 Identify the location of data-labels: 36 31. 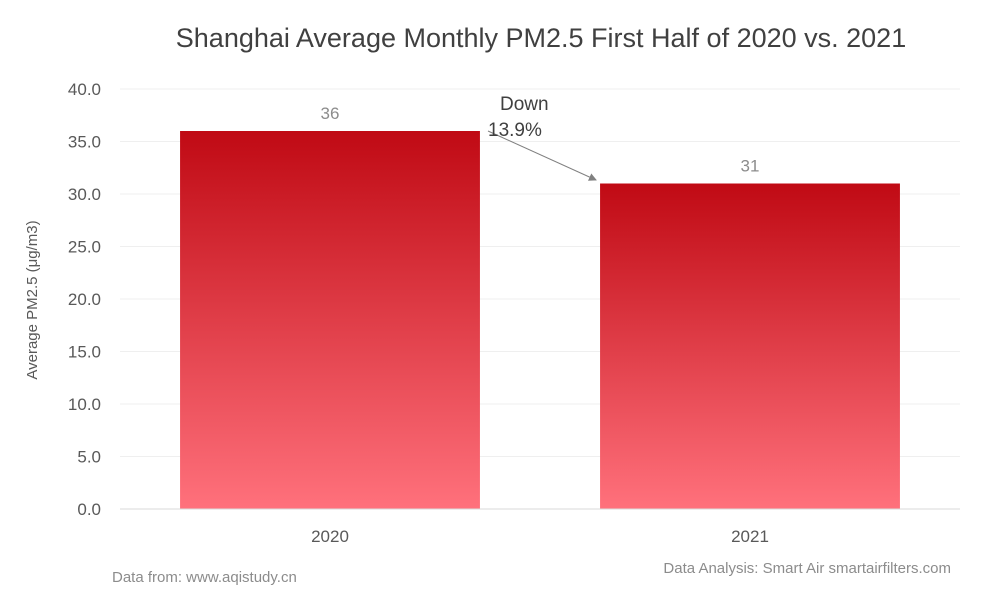
(540, 140).